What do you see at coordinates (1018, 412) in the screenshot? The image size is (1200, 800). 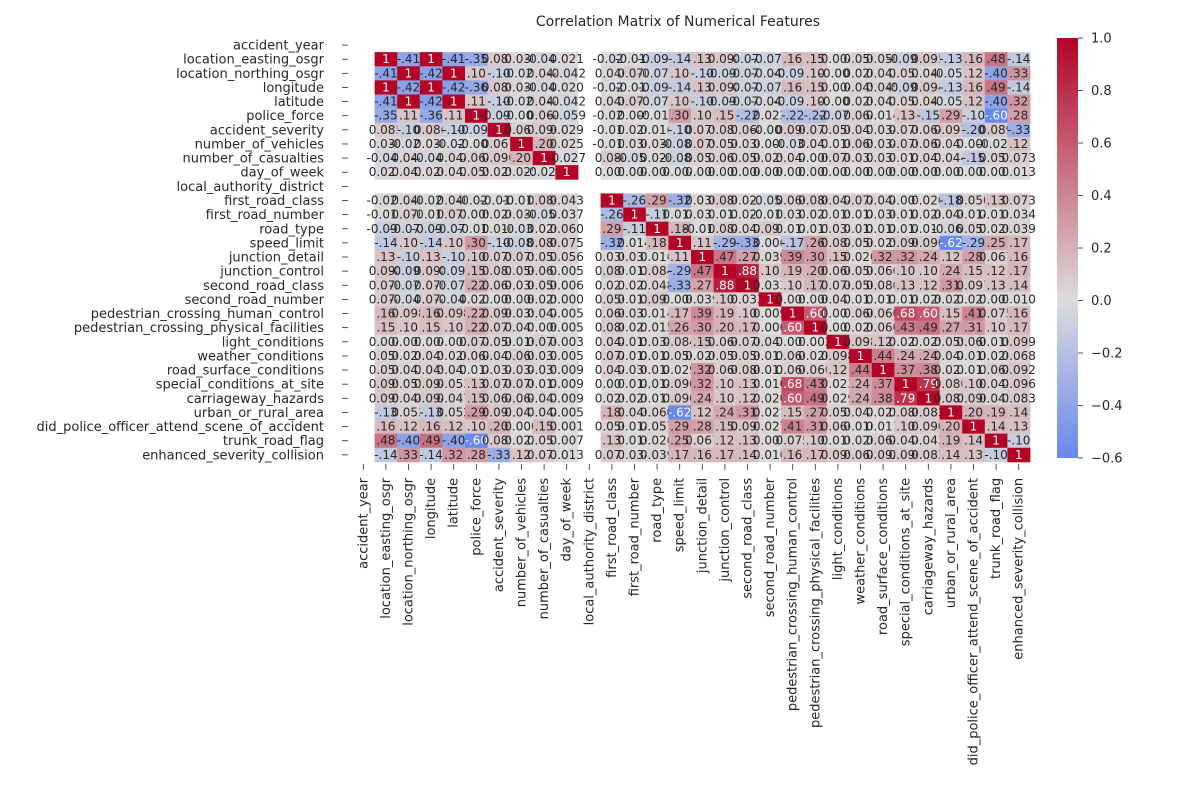 I see `cell-value-label: .14` at bounding box center [1018, 412].